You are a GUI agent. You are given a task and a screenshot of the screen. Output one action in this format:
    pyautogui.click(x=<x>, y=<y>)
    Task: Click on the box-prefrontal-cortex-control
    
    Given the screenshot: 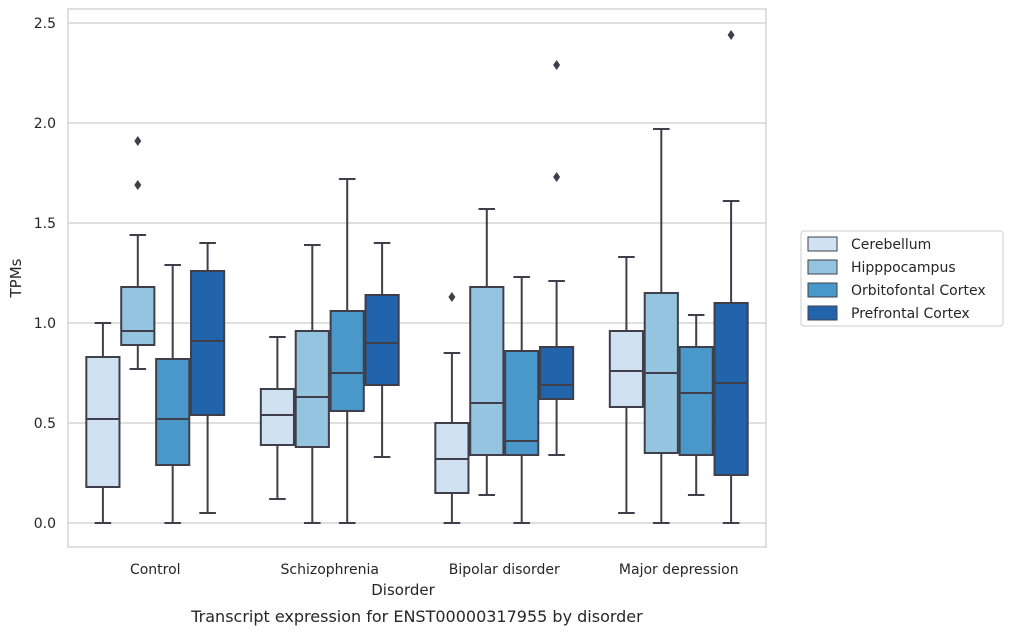 What is the action you would take?
    pyautogui.click(x=208, y=378)
    